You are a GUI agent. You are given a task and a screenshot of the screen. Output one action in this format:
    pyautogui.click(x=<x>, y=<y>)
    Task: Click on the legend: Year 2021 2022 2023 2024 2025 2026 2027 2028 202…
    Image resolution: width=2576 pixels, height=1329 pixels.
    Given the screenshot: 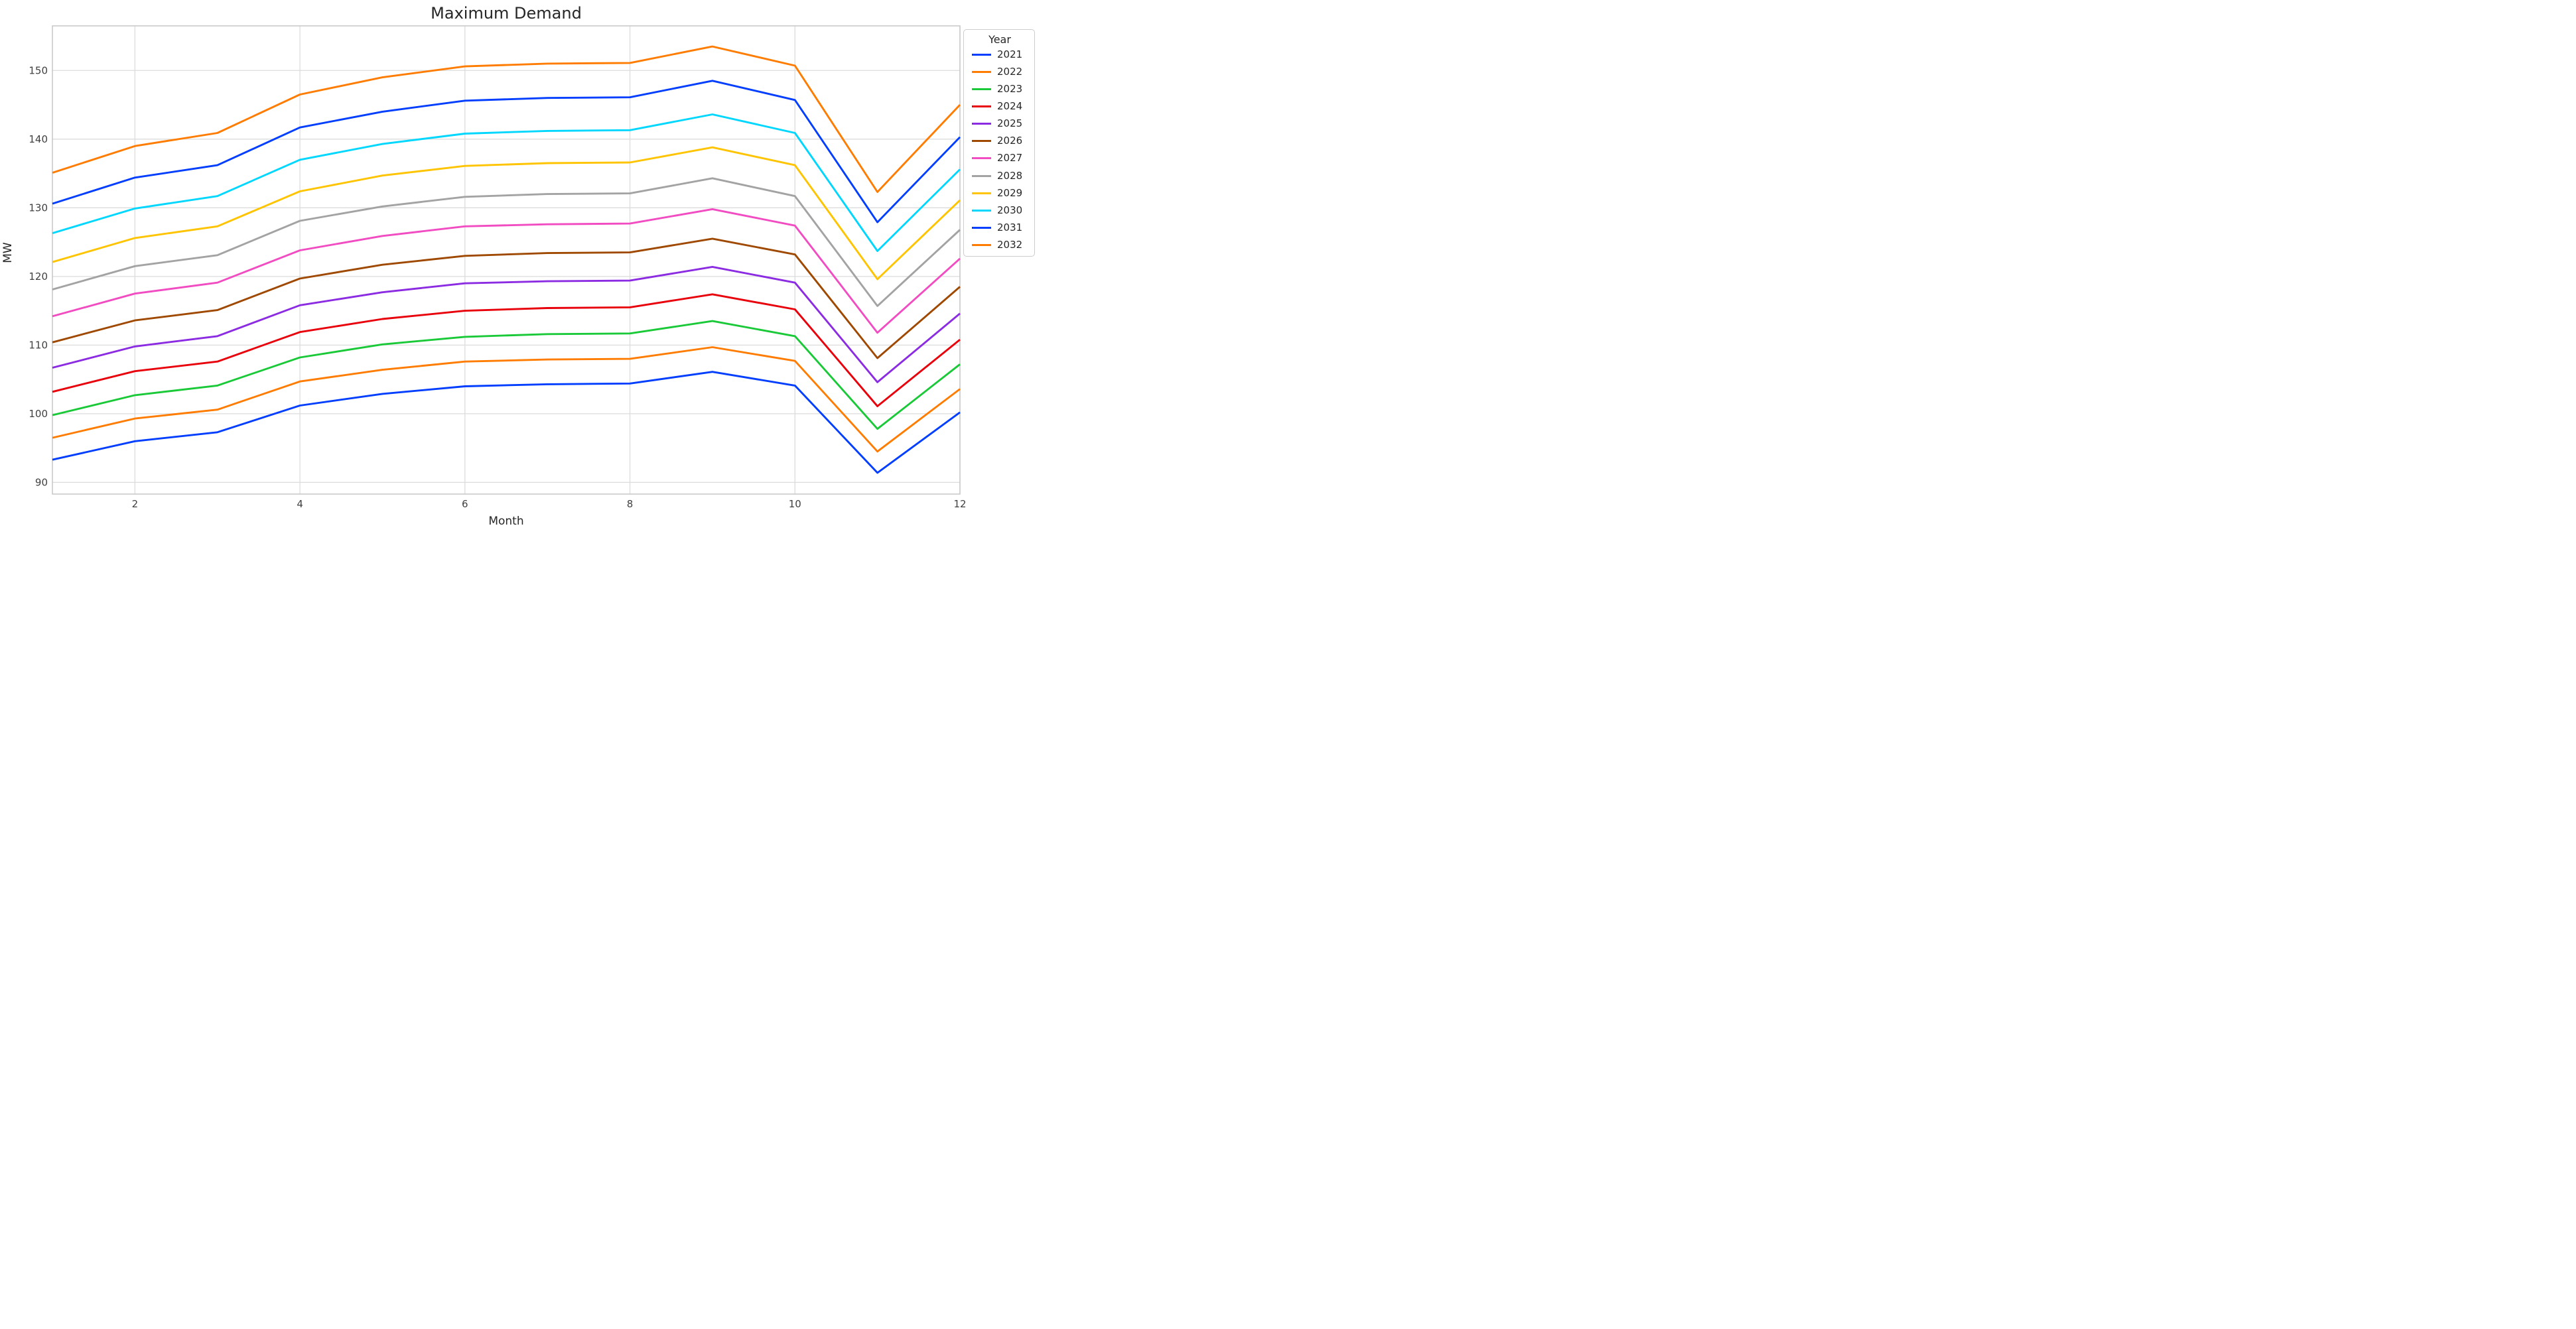 What is the action you would take?
    pyautogui.click(x=999, y=143)
    